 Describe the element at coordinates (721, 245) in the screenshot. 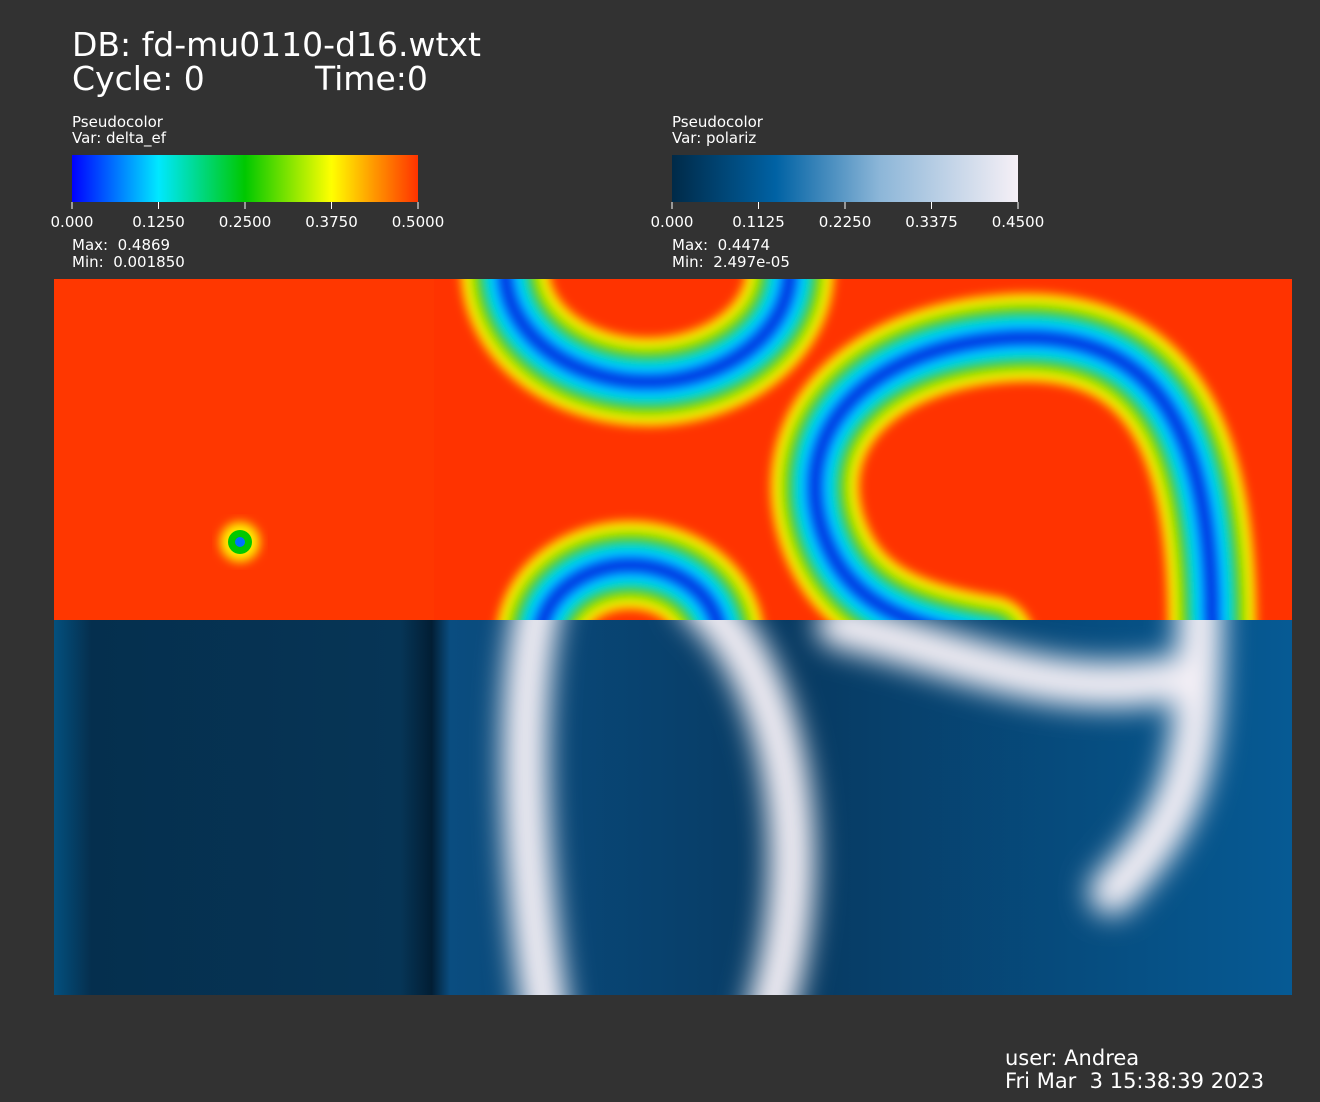

I see `legend-max: Max: 0.4474` at that location.